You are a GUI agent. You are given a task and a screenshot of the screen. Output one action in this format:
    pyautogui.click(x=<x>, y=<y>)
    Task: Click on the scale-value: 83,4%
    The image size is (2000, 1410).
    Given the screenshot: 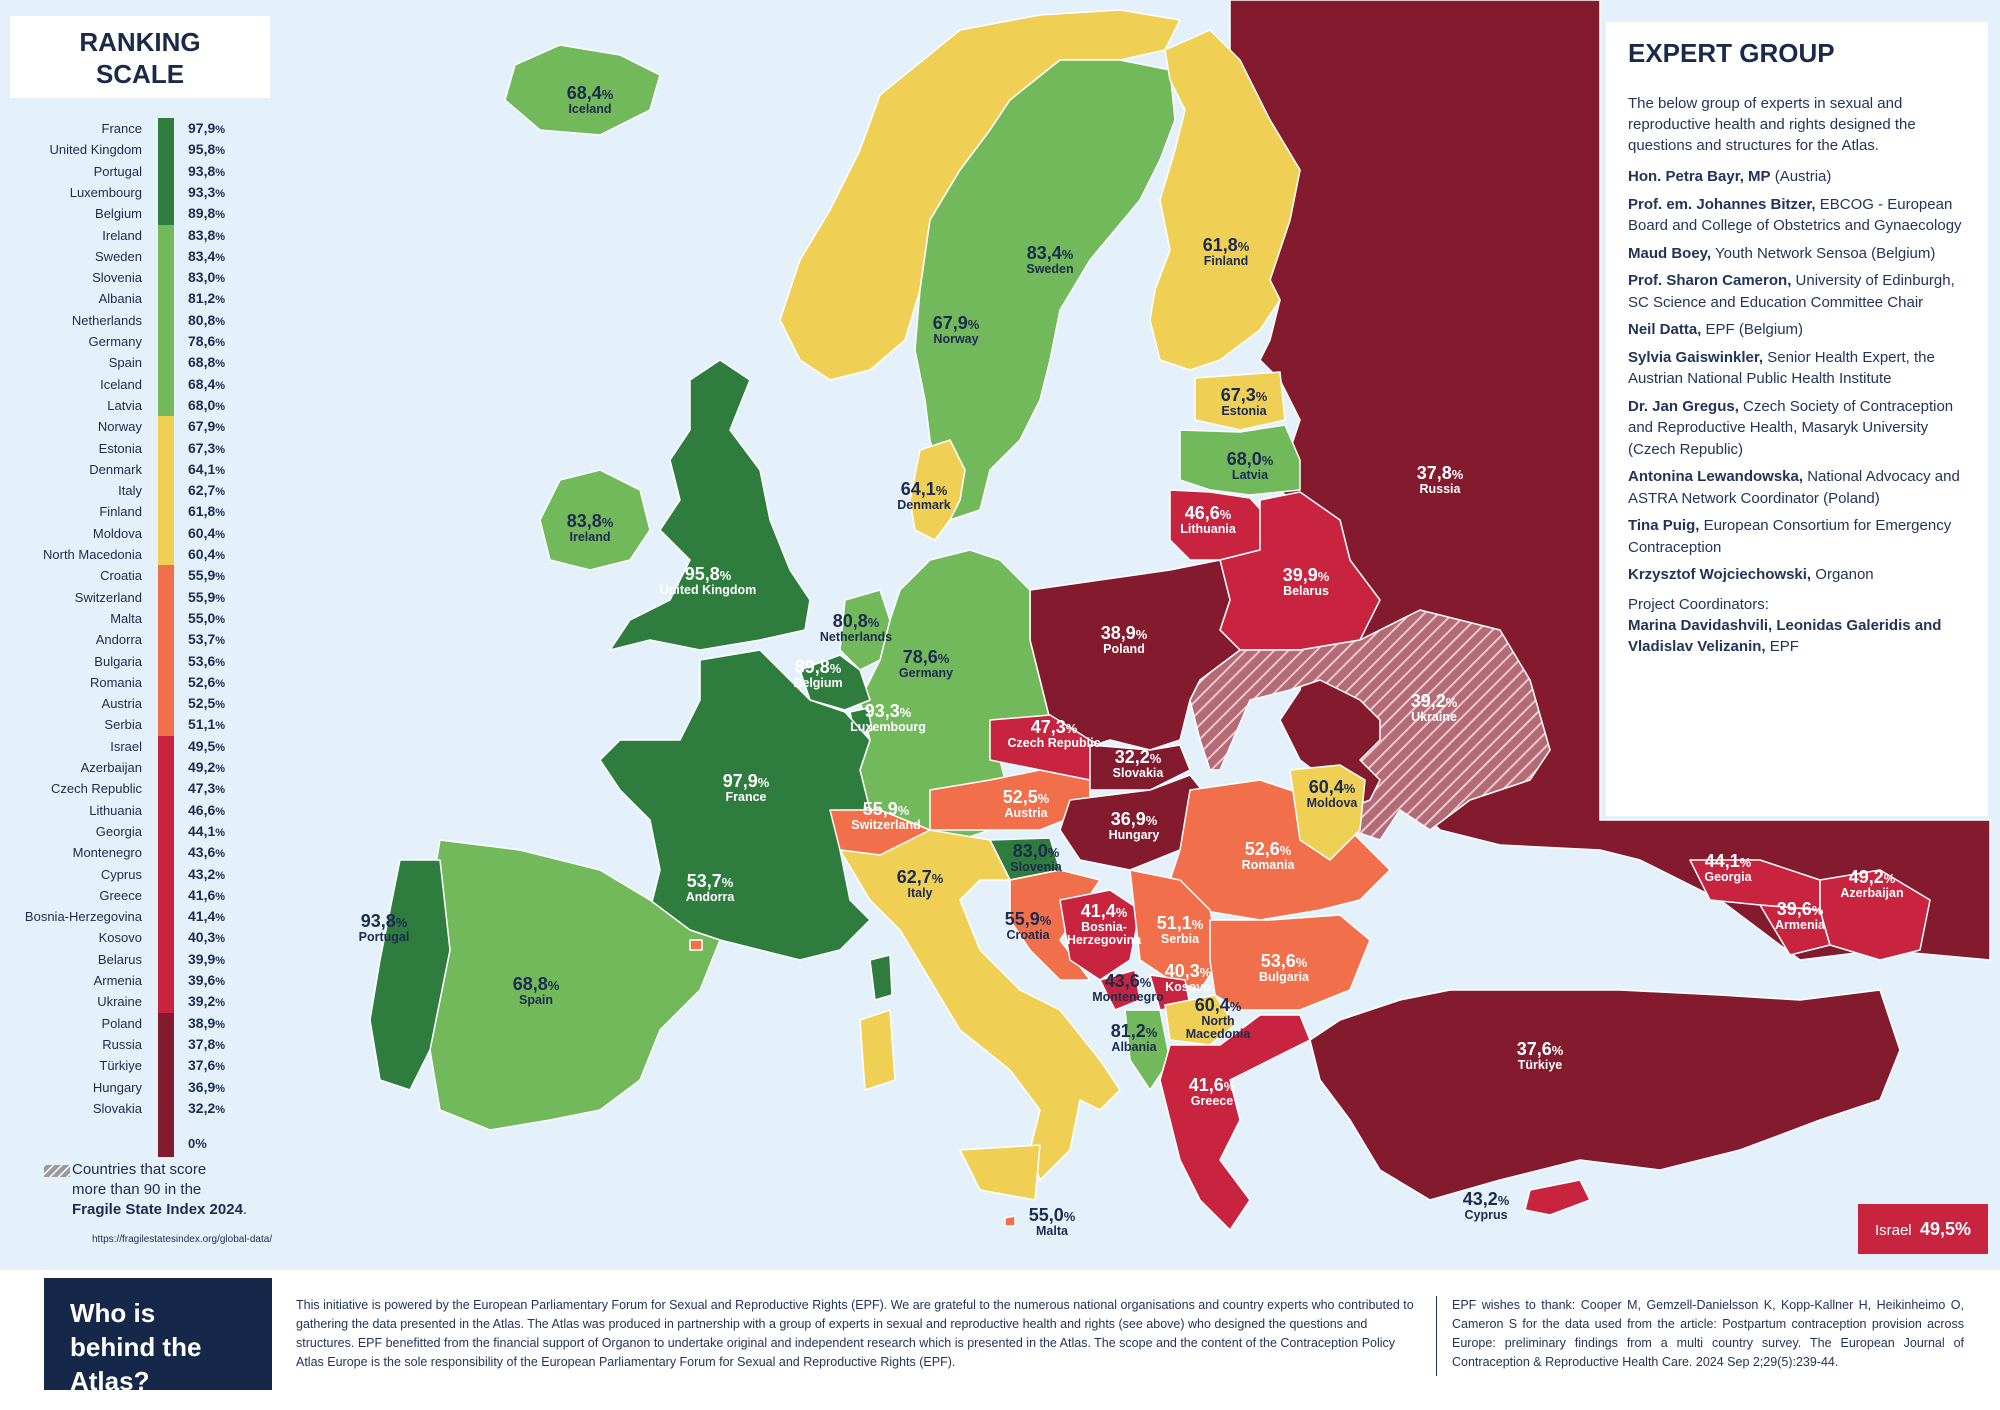 What is the action you would take?
    pyautogui.click(x=207, y=255)
    